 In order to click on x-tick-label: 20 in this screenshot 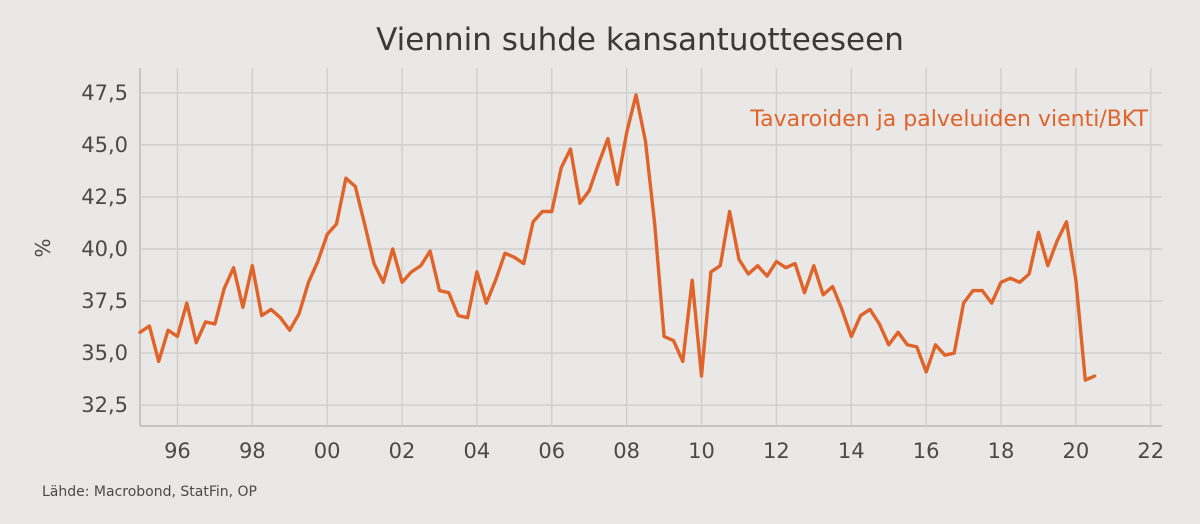, I will do `click(1076, 451)`.